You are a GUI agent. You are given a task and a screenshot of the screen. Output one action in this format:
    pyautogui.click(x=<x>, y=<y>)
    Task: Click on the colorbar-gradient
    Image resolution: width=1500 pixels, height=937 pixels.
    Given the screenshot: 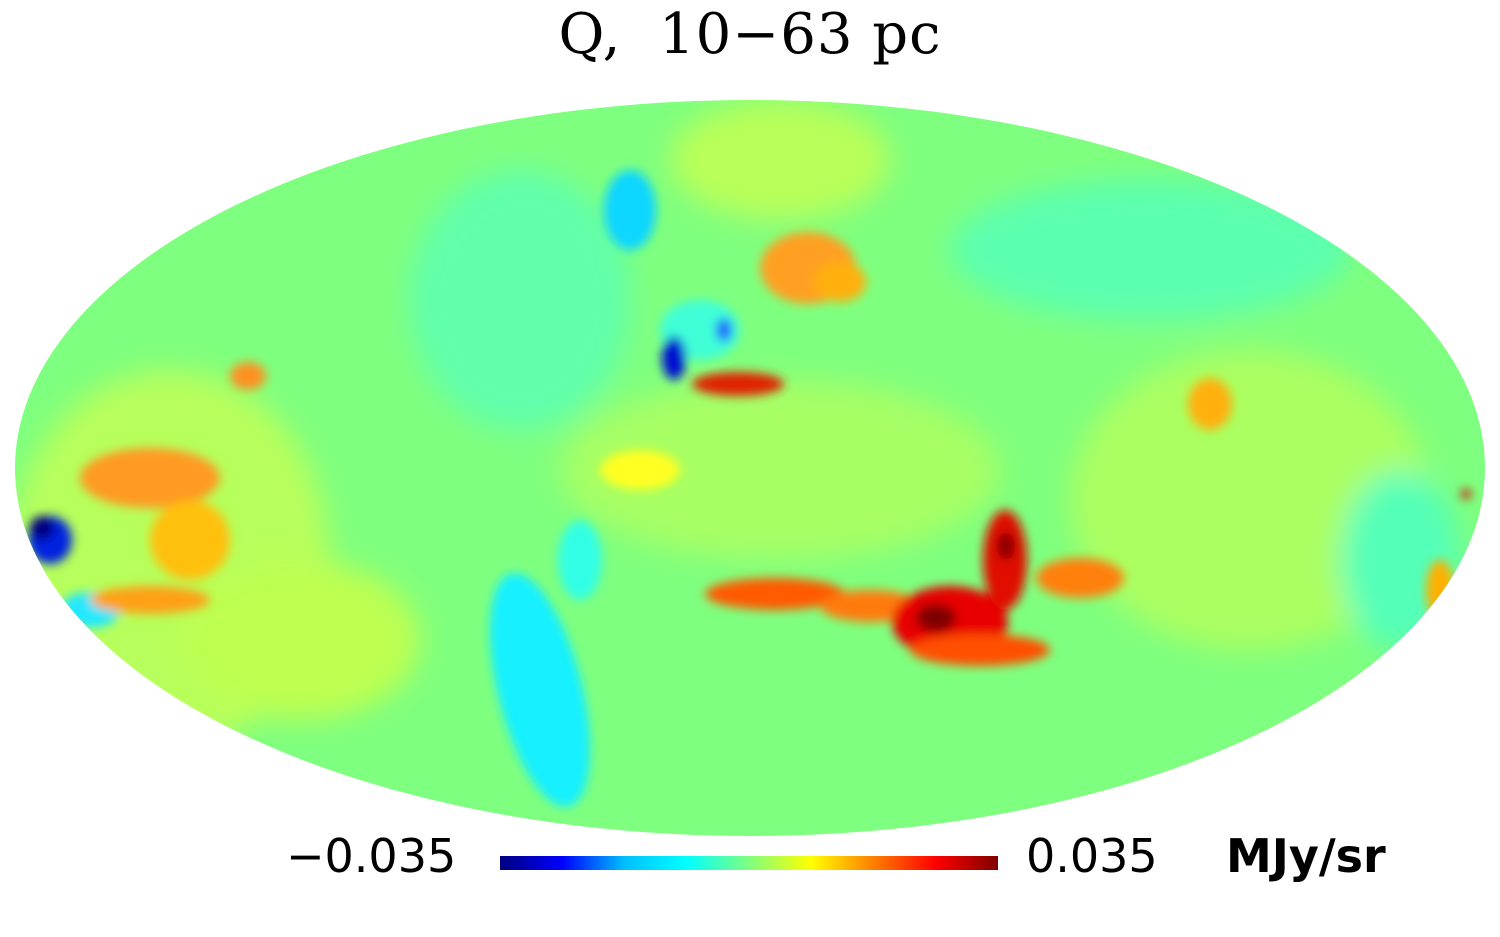 What is the action you would take?
    pyautogui.click(x=749, y=863)
    